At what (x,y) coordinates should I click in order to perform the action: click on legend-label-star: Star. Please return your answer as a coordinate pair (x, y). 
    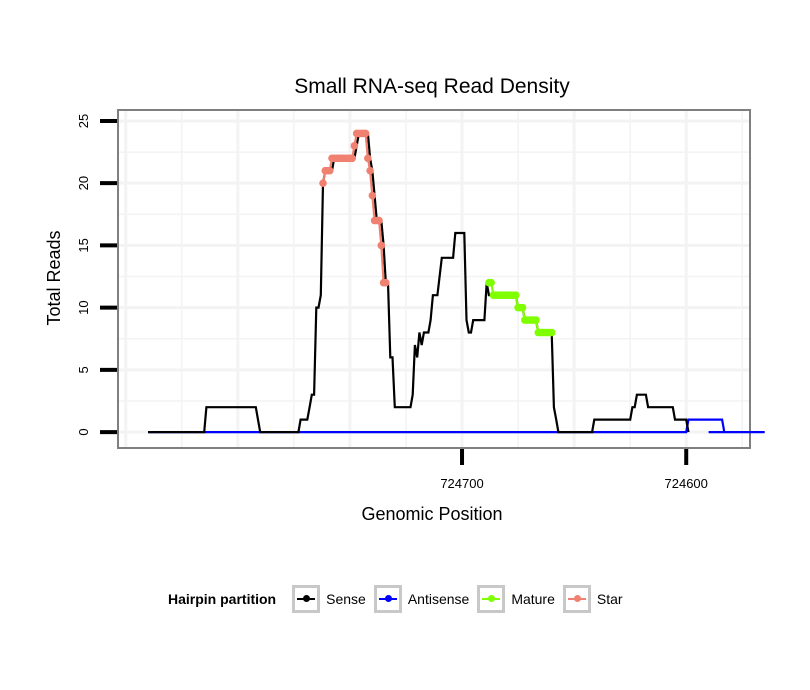
    Looking at the image, I should click on (609, 599).